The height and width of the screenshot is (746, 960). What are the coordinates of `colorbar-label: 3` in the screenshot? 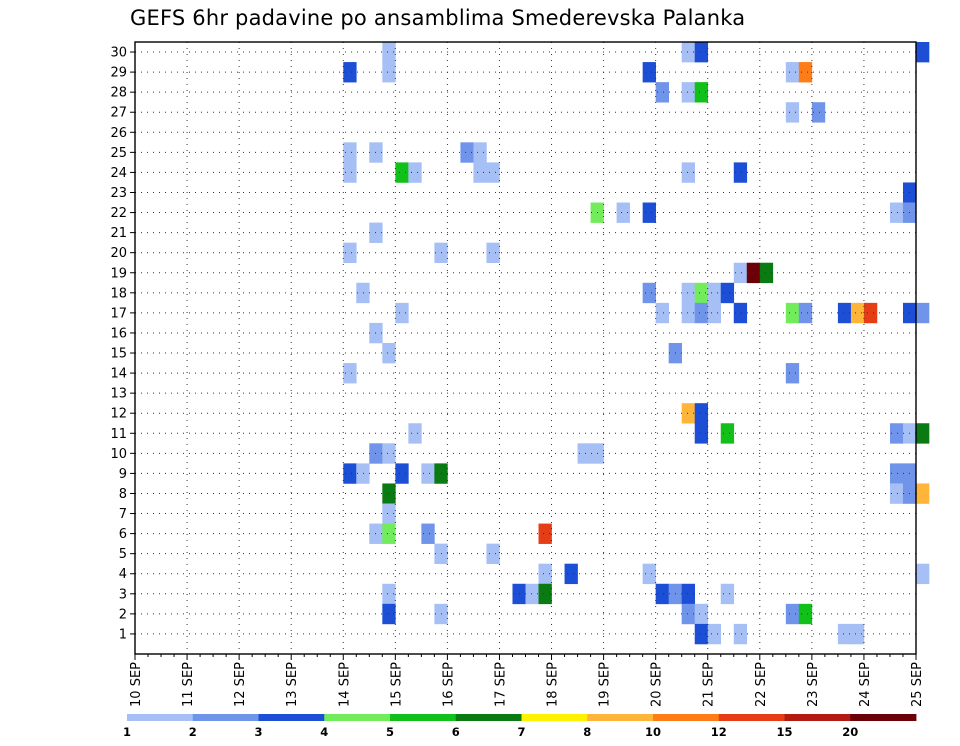 It's located at (258, 732).